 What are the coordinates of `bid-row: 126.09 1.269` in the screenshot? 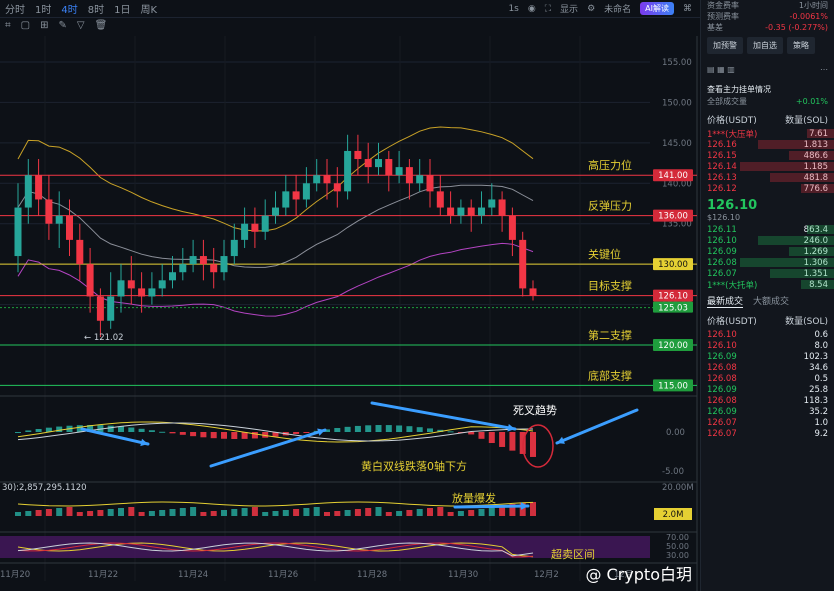 It's located at (767, 251).